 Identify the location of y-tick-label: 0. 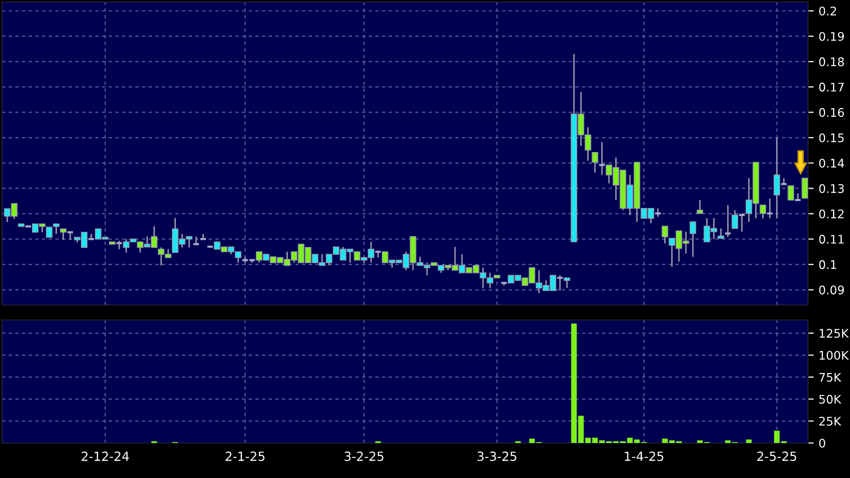
(822, 443).